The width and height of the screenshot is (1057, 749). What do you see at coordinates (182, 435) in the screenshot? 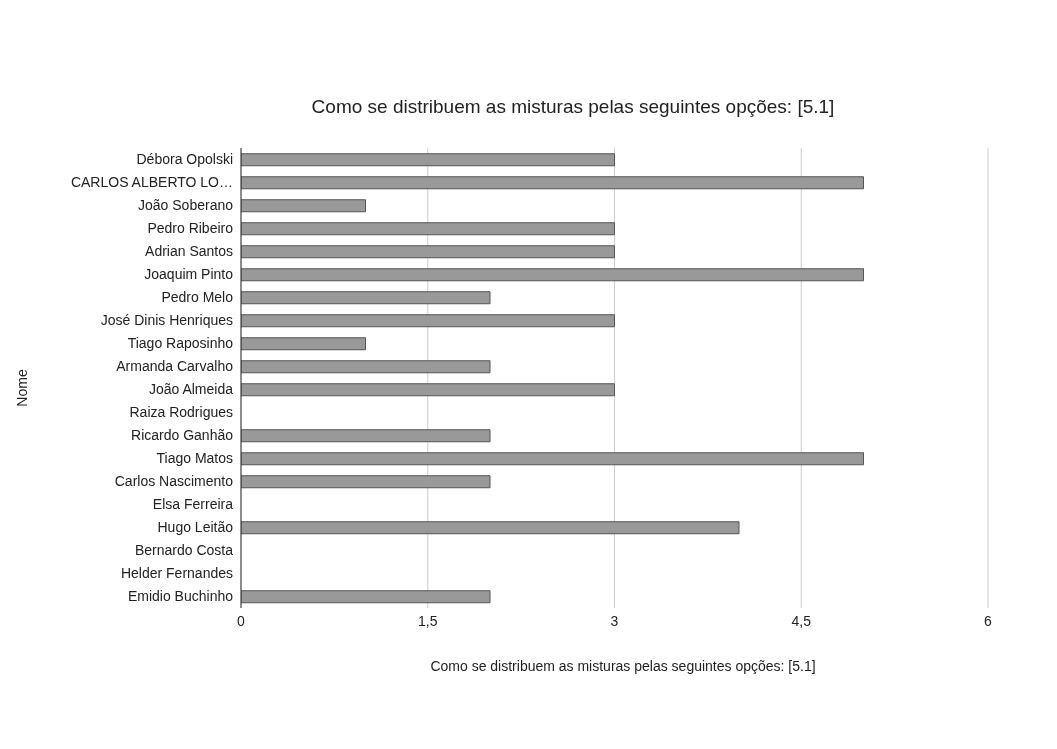
I see `y-tick-label: Ricardo Ganhão` at bounding box center [182, 435].